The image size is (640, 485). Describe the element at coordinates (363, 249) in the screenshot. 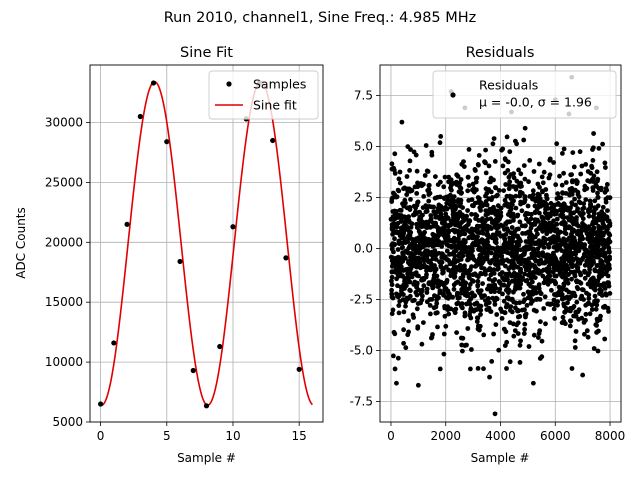

I see `y-tick-label: 0.0` at that location.